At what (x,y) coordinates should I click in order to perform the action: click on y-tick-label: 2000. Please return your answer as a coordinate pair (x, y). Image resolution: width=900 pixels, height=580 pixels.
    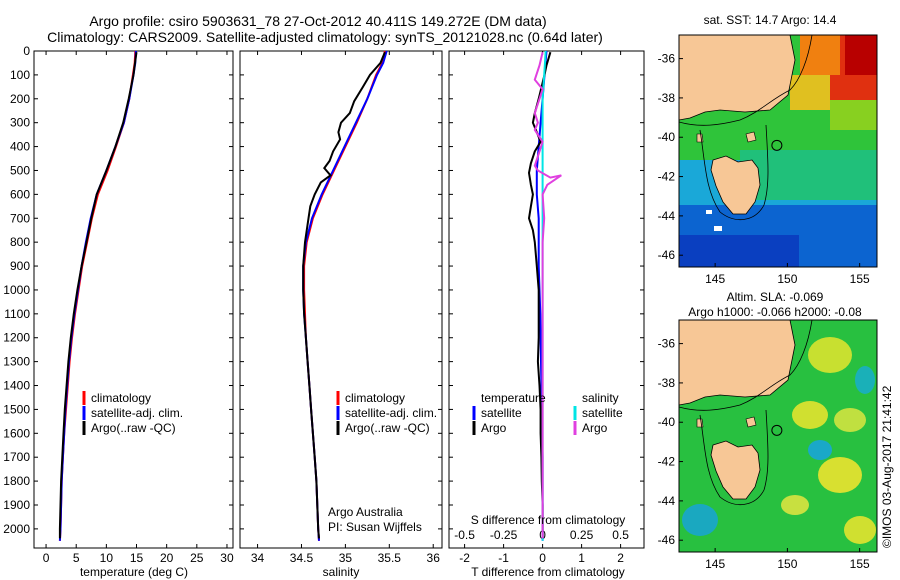
    Looking at the image, I should click on (16, 529).